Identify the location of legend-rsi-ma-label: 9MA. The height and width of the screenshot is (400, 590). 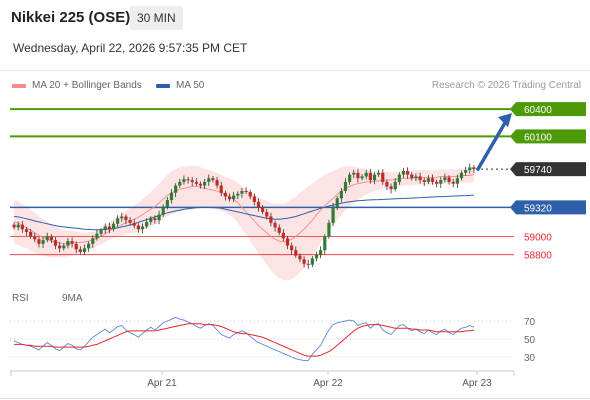
(72, 298).